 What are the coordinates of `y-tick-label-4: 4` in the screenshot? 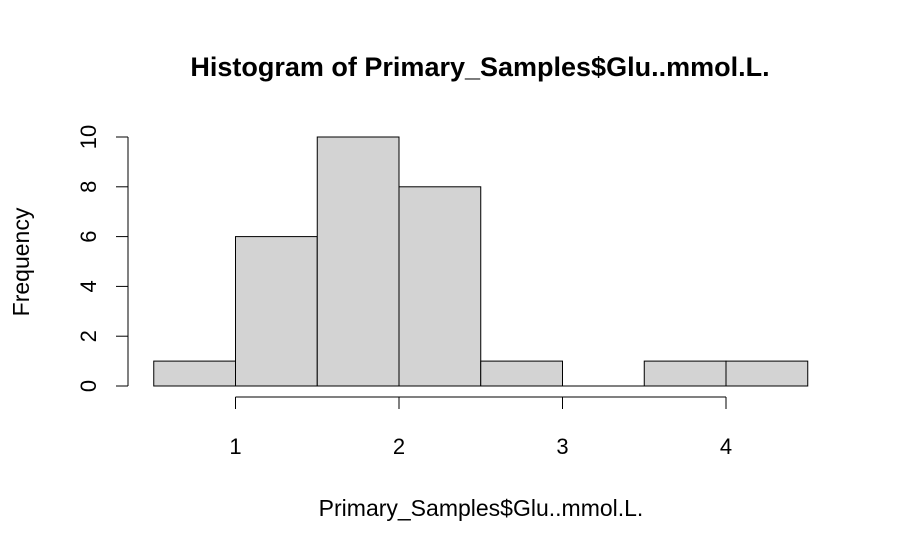 It's located at (88, 286).